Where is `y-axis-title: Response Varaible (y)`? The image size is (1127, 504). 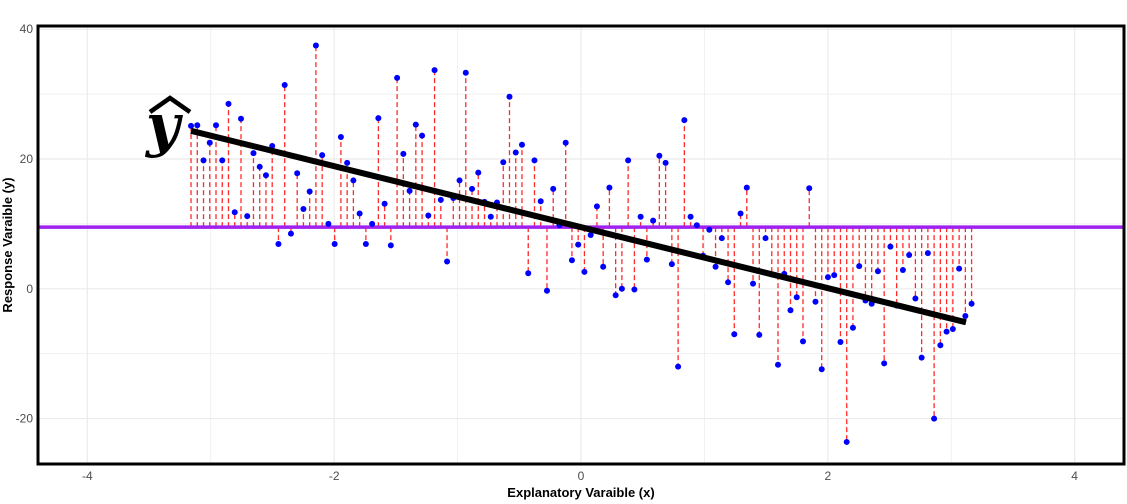 y-axis-title: Response Varaible (y) is located at coordinates (7, 244).